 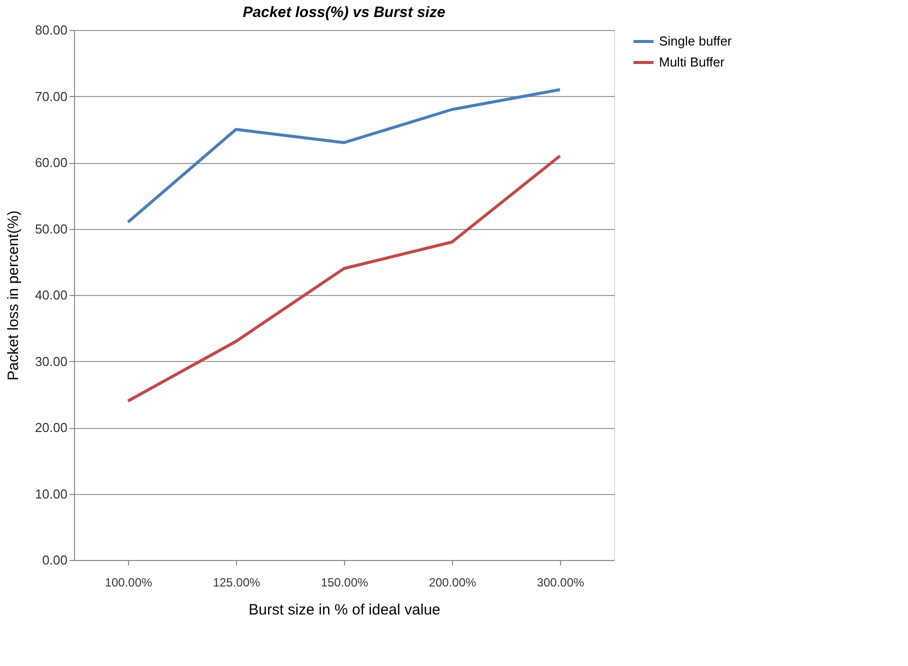 I want to click on y-tick-label: 10.00, so click(x=51, y=494).